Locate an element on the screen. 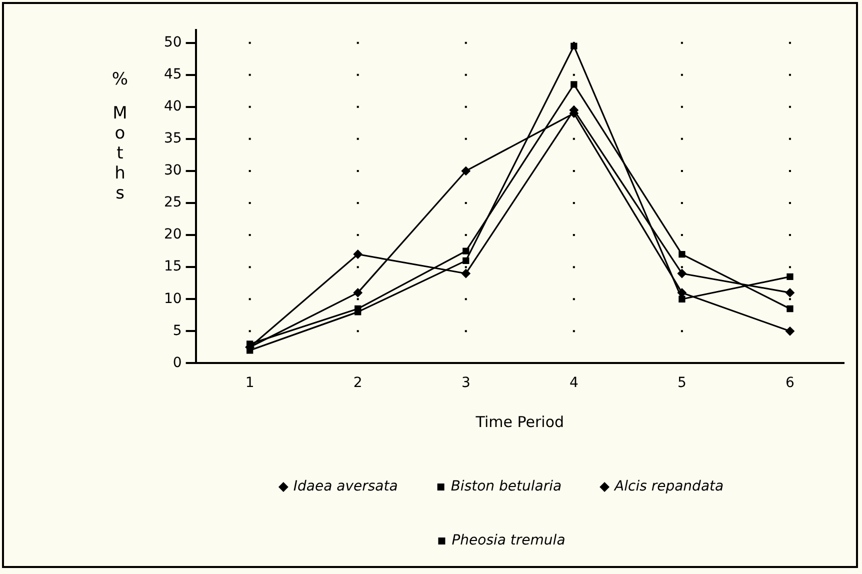  y-tick-label: 40 is located at coordinates (173, 106).